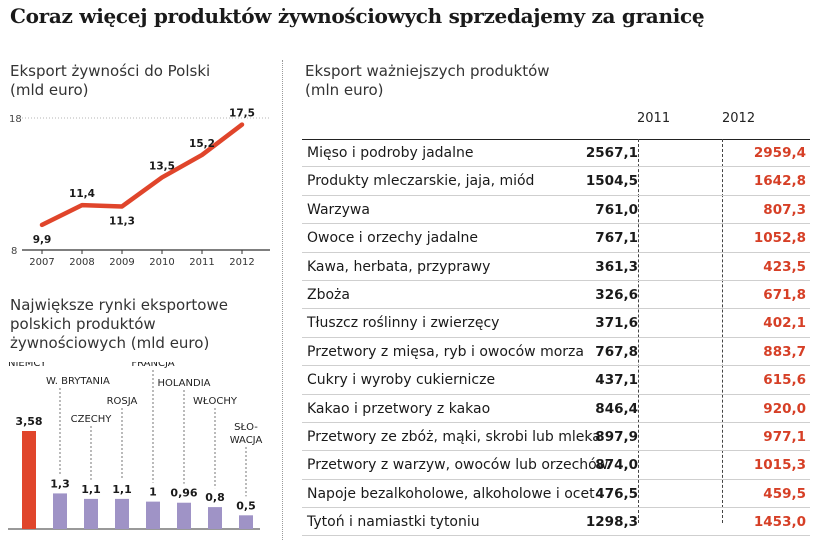  Describe the element at coordinates (122, 221) in the screenshot. I see `data-label: 11,3` at that location.